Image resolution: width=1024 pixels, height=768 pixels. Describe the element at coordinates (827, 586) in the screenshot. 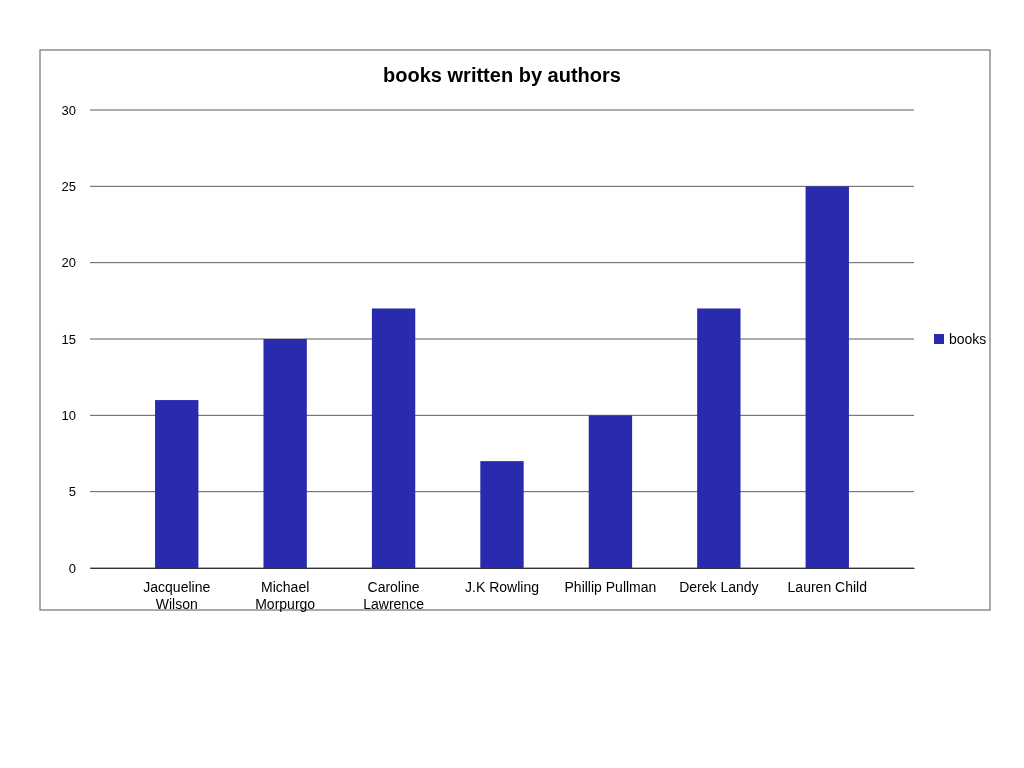

I see `x-tick-label: Lauren Child` at that location.